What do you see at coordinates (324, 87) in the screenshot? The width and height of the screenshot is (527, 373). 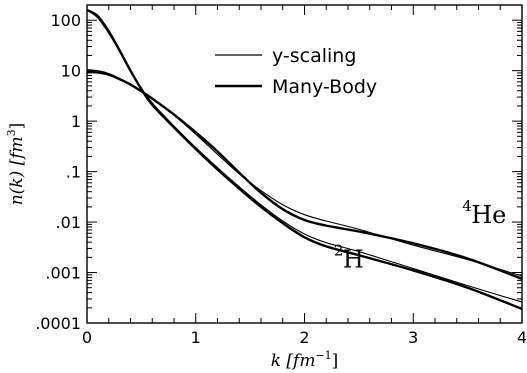 I see `legend-label-many-body: Many-Body` at bounding box center [324, 87].